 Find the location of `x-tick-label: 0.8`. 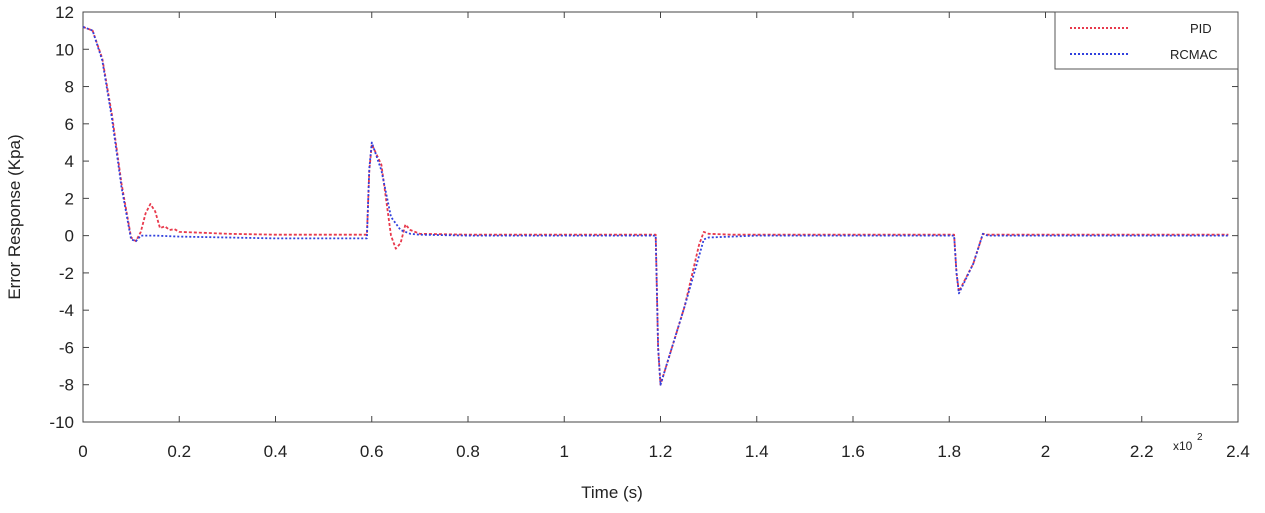

x-tick-label: 0.8 is located at coordinates (468, 451).